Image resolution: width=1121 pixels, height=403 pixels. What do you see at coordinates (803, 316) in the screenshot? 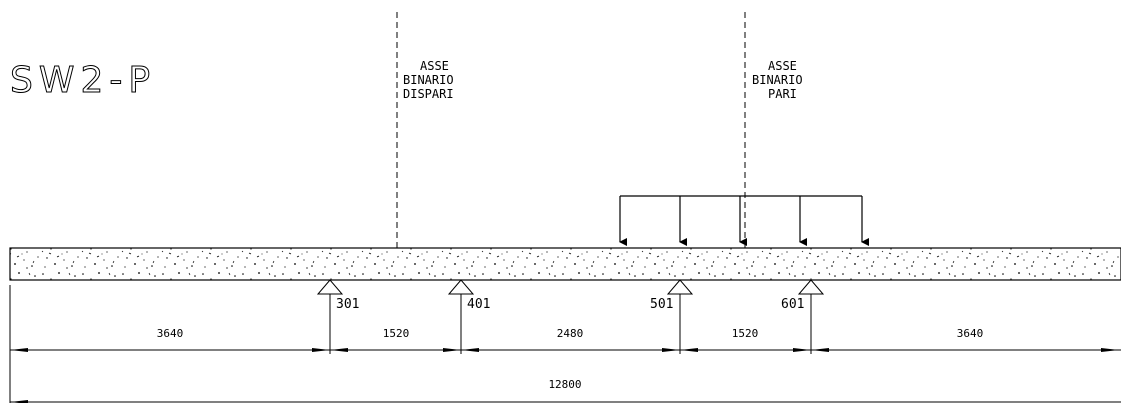
I see `support-601: 601` at bounding box center [803, 316].